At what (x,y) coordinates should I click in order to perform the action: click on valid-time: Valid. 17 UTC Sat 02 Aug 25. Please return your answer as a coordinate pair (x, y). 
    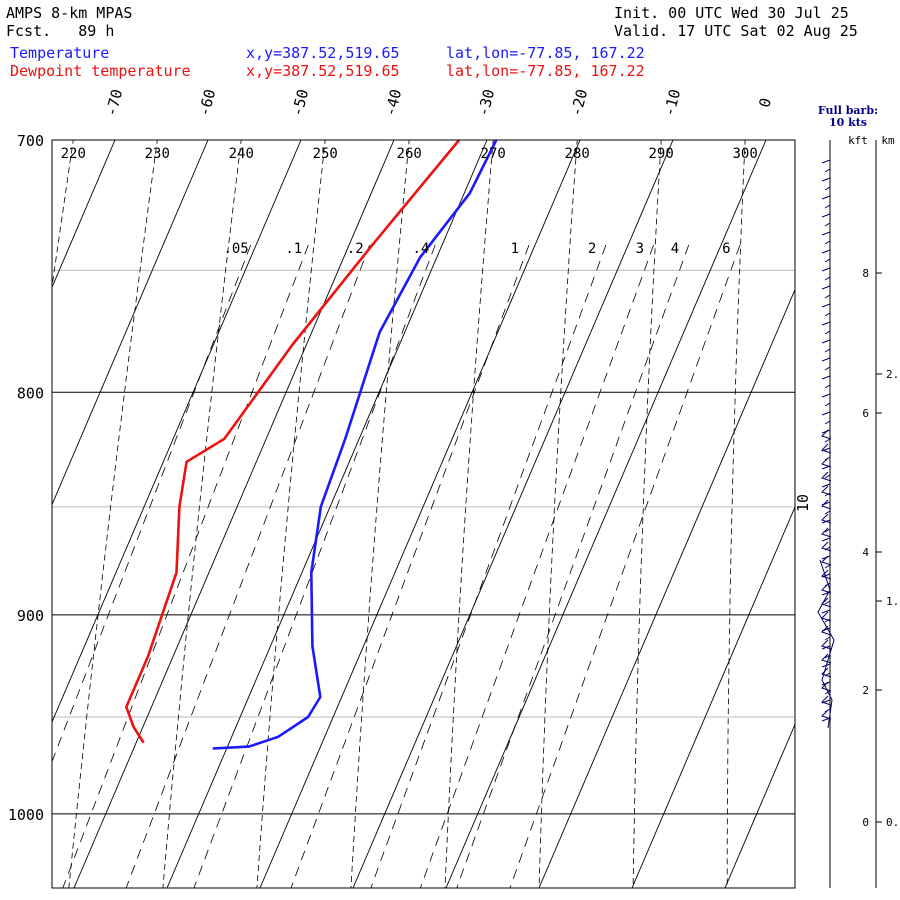
    Looking at the image, I should click on (736, 31).